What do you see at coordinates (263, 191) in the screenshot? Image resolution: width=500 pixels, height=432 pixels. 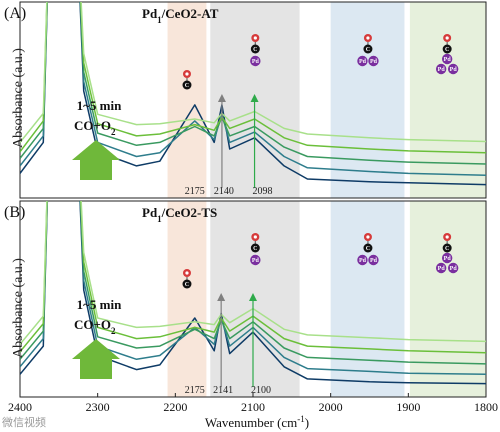 I see `peak-label-2098: 2098` at bounding box center [263, 191].